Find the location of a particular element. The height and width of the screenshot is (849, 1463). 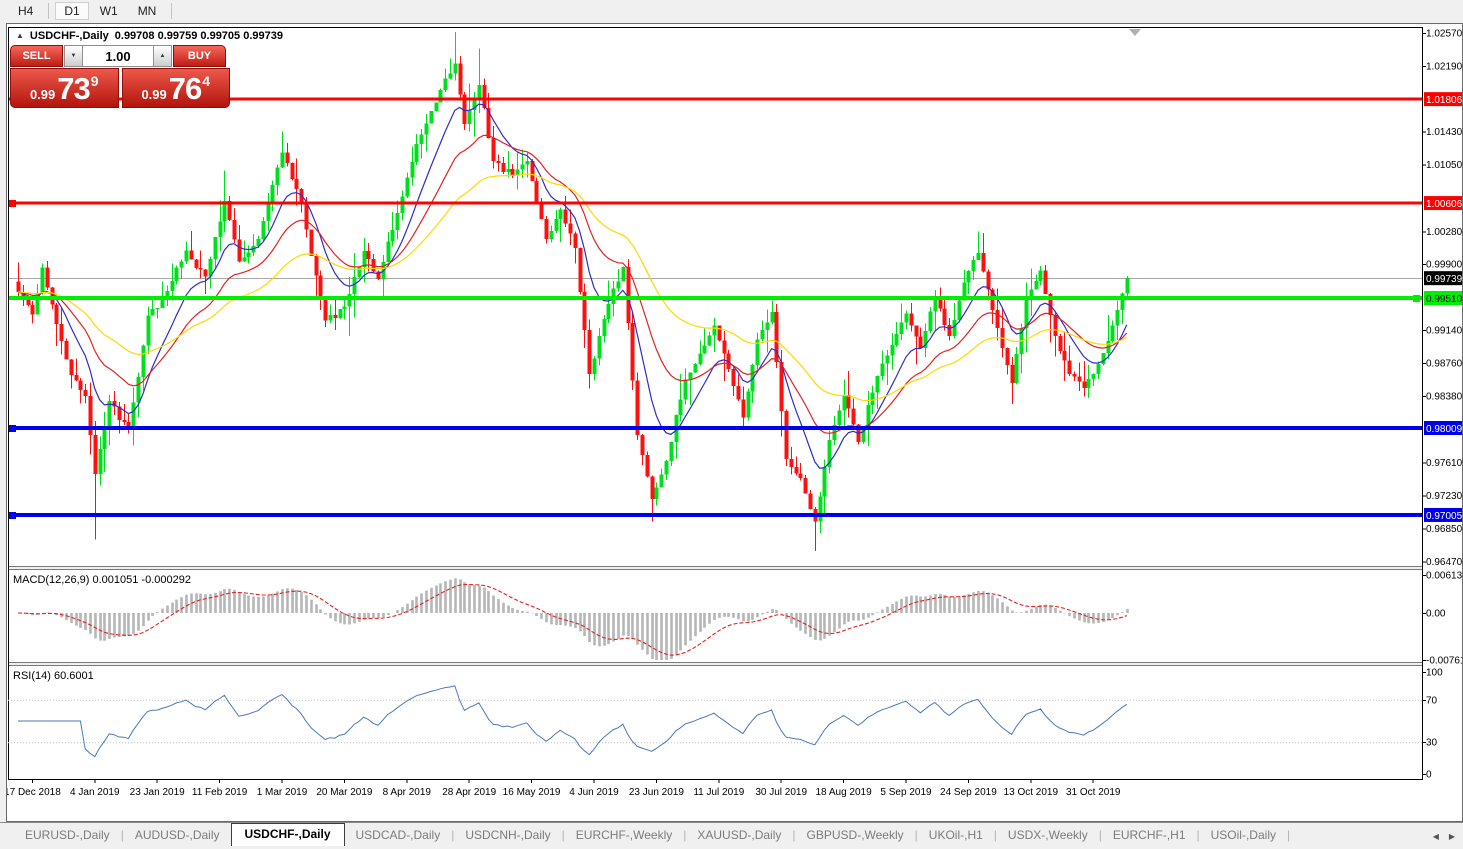

svg-text: 4 Jan 2019 is located at coordinates (95, 792).